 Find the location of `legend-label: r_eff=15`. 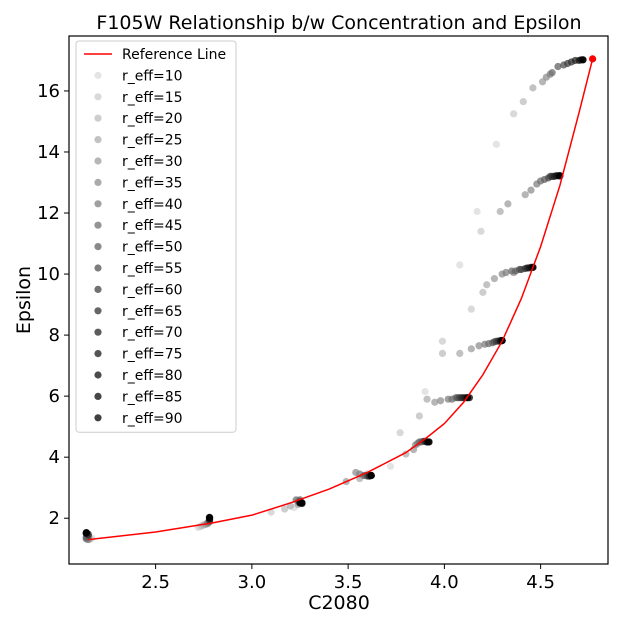

legend-label: r_eff=15 is located at coordinates (152, 98).